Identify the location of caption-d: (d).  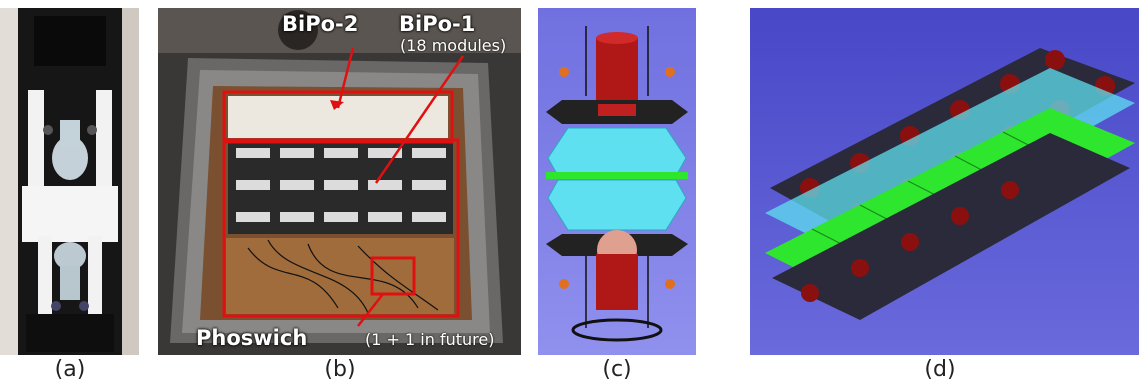
(940, 369).